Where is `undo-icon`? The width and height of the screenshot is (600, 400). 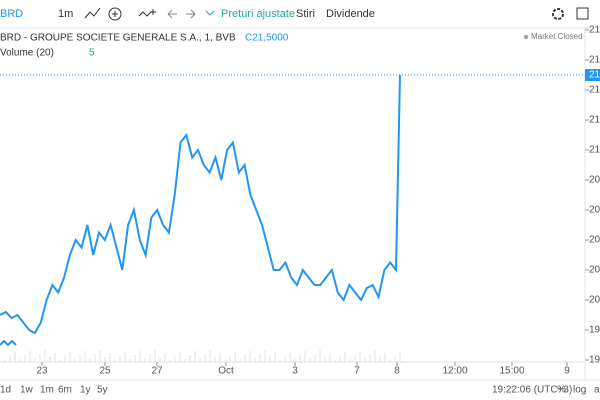 undo-icon is located at coordinates (172, 14).